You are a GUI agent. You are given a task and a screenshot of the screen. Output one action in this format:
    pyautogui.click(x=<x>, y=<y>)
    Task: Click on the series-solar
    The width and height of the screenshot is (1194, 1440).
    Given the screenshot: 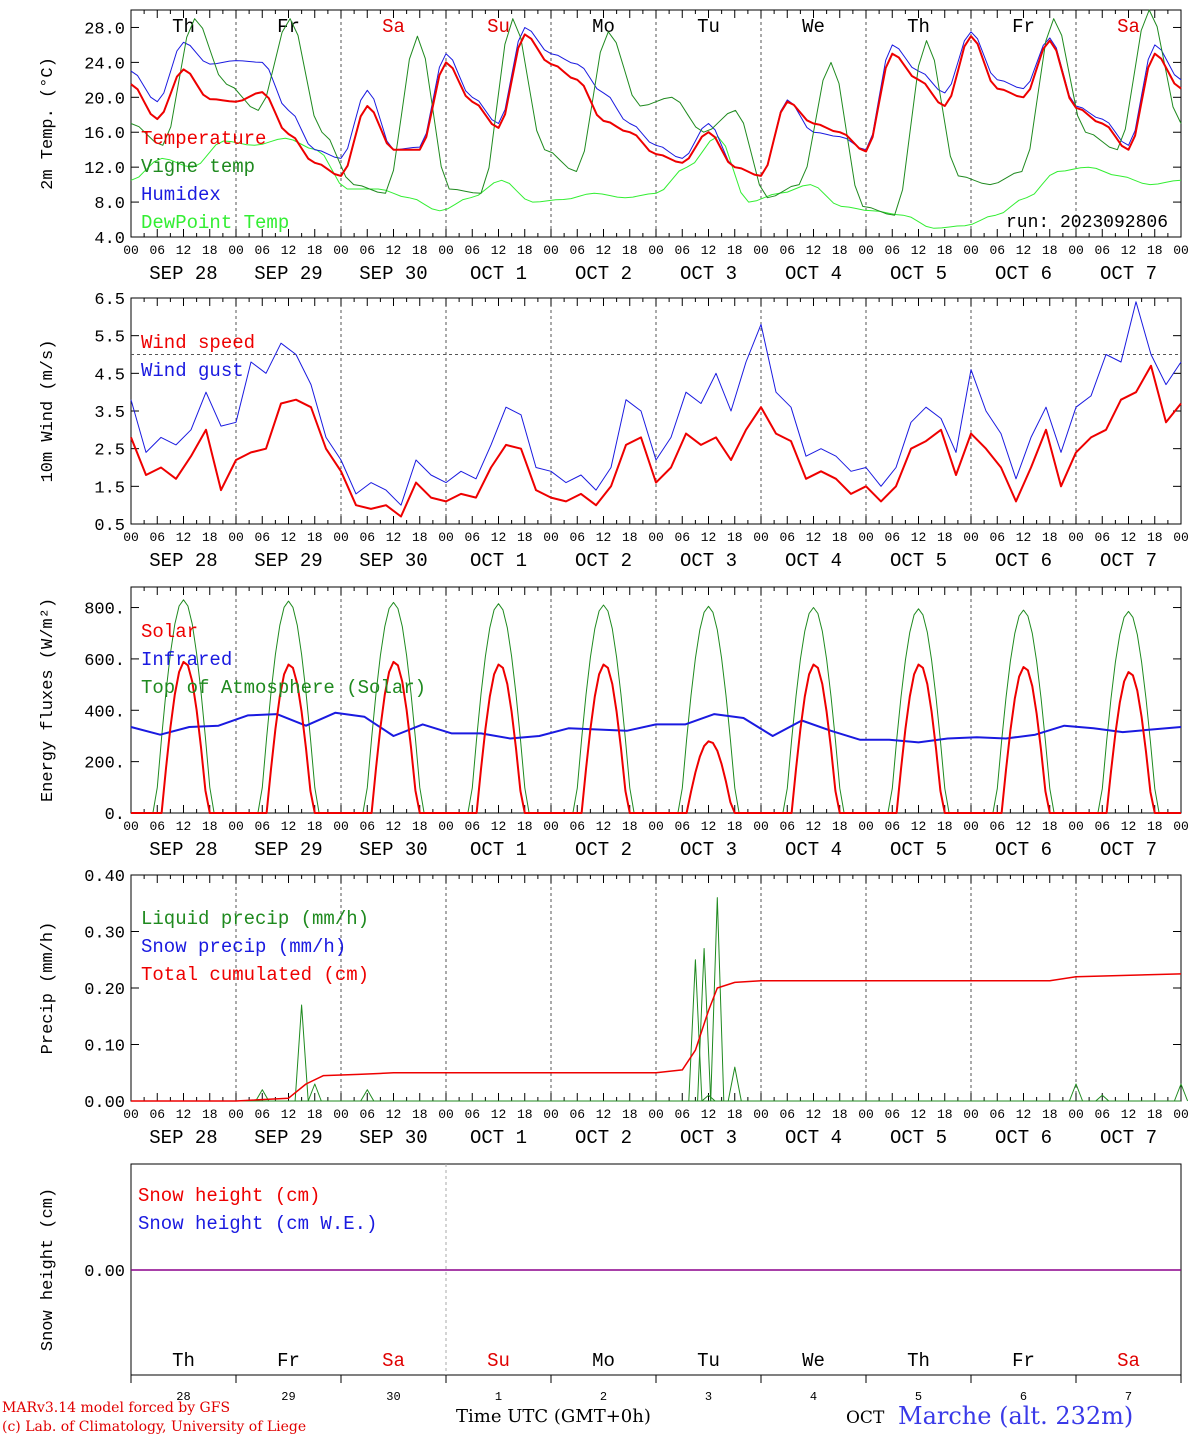 What is the action you would take?
    pyautogui.click(x=656, y=737)
    